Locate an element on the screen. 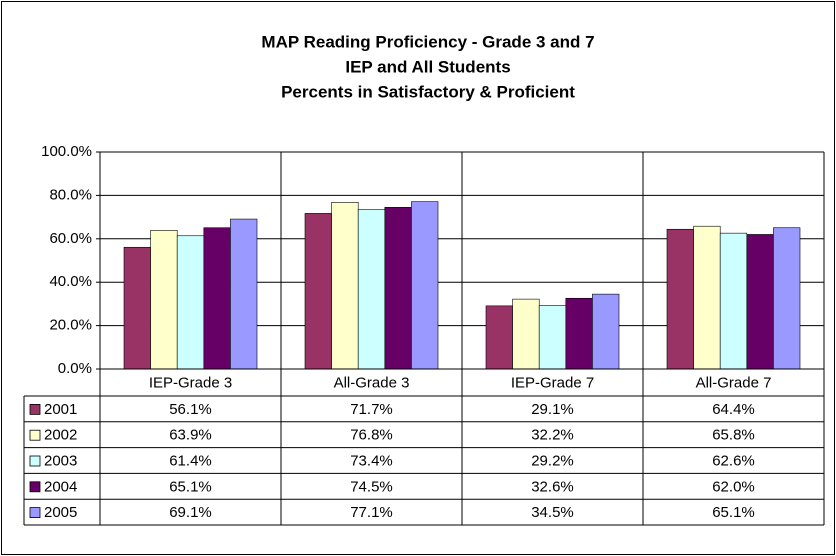  chart-title: Percents in Satisfactory & Proficient is located at coordinates (428, 91).